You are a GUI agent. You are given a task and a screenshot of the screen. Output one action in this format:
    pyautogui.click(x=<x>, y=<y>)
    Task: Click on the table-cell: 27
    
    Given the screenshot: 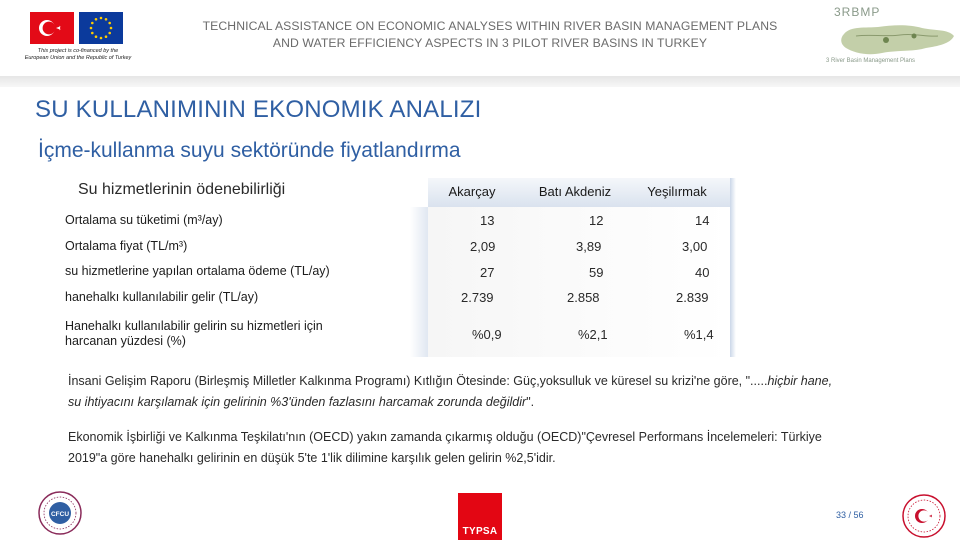 What is the action you would take?
    pyautogui.click(x=487, y=272)
    